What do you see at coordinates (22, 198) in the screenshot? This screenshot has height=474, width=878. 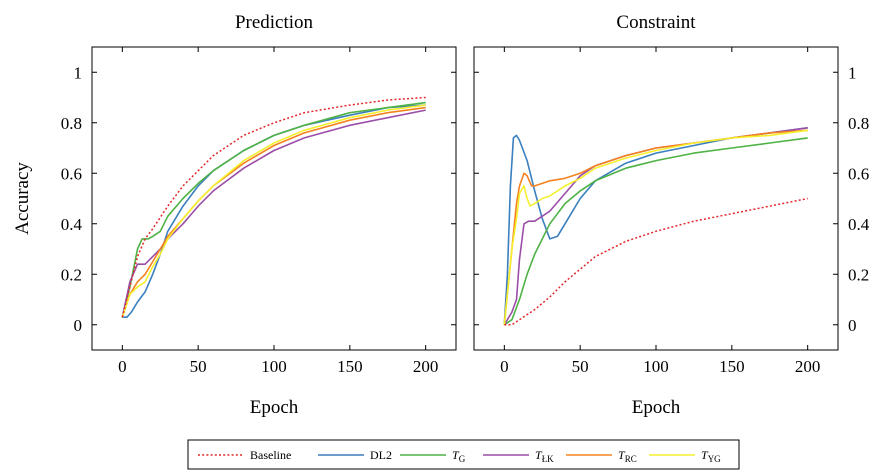 I see `prediction-y-axis-label: Accuracy` at bounding box center [22, 198].